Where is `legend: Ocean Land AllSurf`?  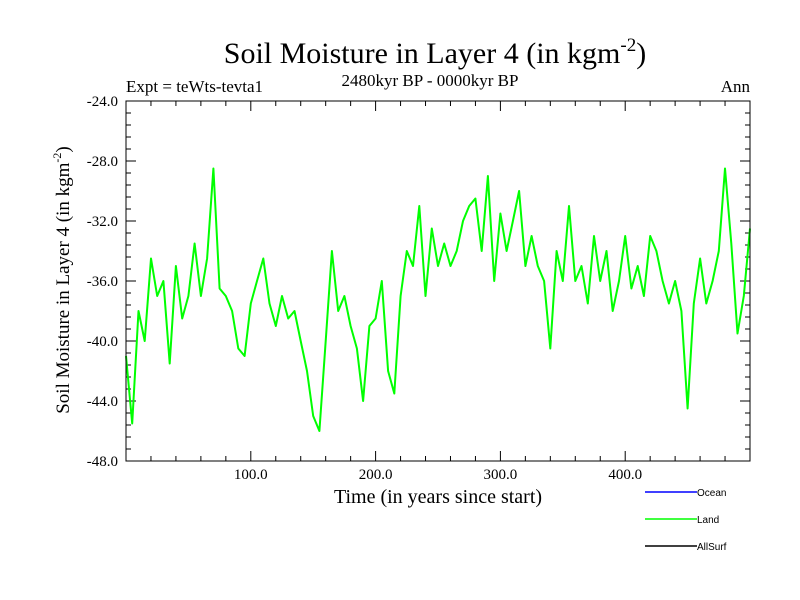
legend: Ocean Land AllSurf is located at coordinates (686, 520).